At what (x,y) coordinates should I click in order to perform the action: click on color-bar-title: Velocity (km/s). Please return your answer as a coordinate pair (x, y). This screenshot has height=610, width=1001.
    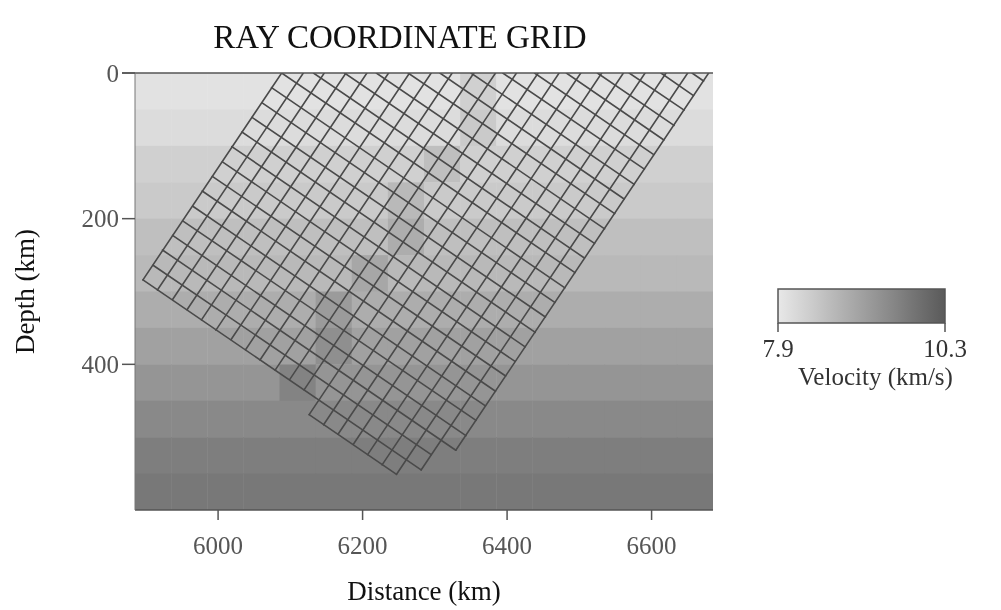
    Looking at the image, I should click on (875, 377).